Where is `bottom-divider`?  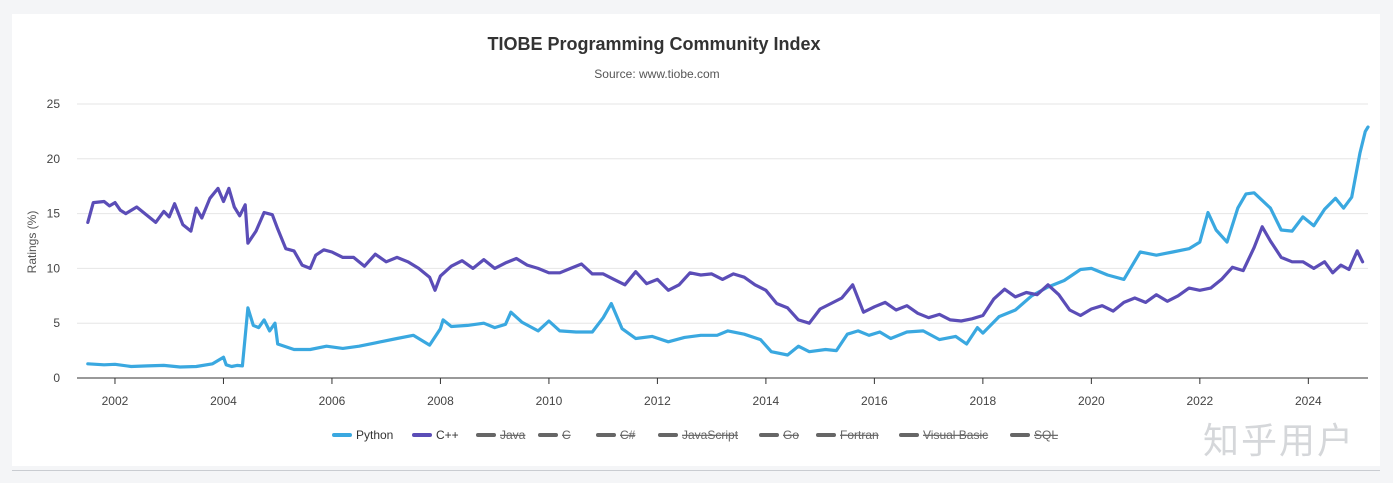 bottom-divider is located at coordinates (696, 470).